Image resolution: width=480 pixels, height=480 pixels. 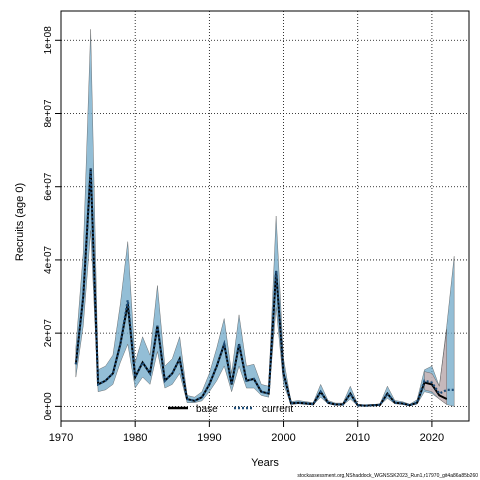 What do you see at coordinates (283, 438) in the screenshot?
I see `x-tick-label: 2000` at bounding box center [283, 438].